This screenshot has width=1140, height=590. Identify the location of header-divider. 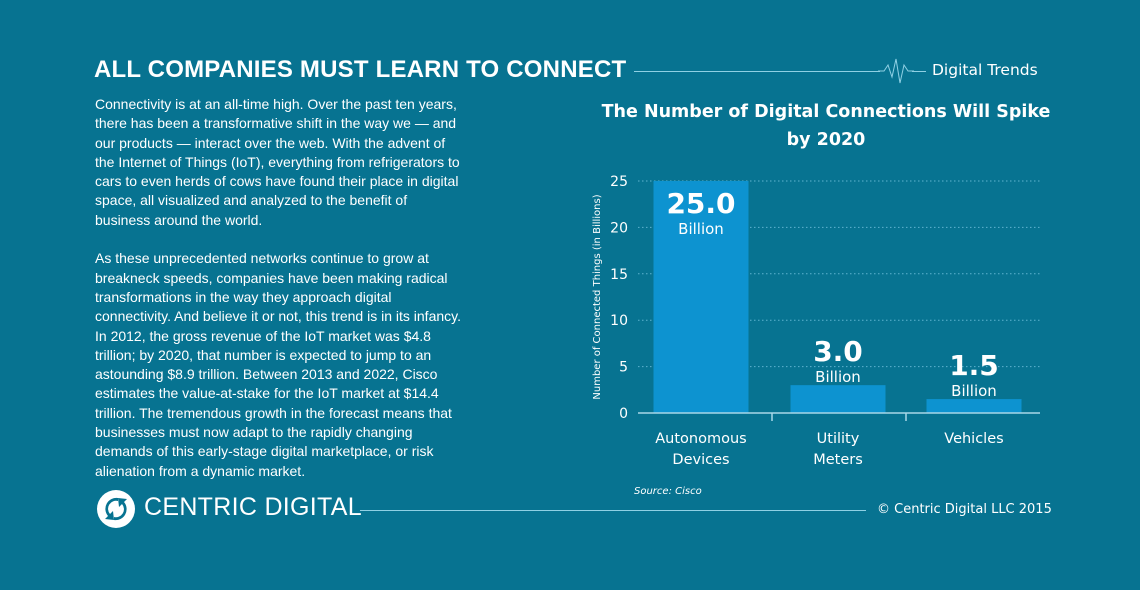
(757, 71).